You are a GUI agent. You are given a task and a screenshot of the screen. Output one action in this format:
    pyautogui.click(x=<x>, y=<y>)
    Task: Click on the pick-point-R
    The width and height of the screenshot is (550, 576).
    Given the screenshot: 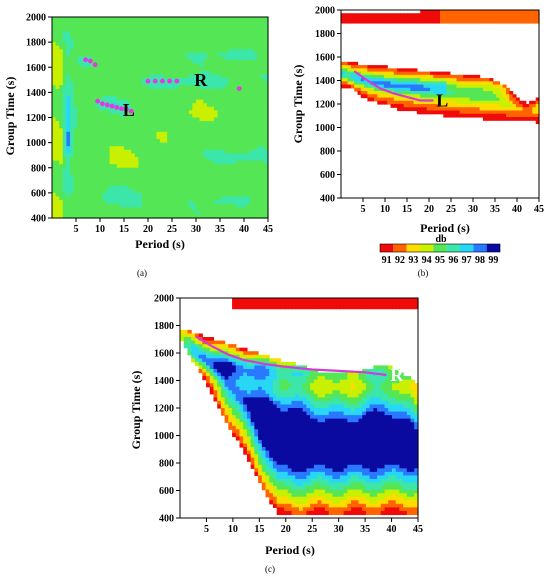 What is the action you would take?
    pyautogui.click(x=239, y=89)
    